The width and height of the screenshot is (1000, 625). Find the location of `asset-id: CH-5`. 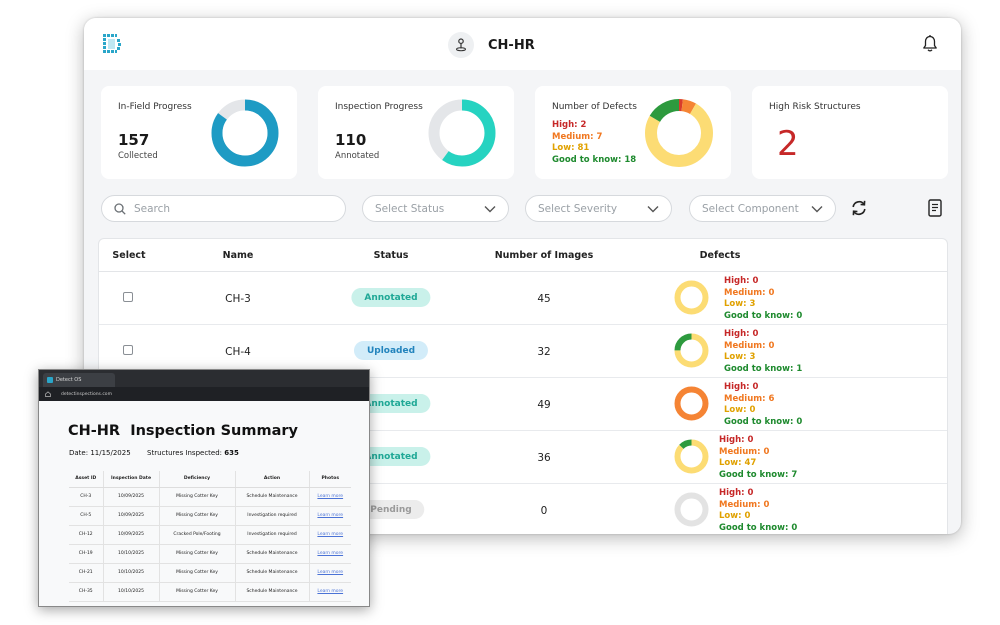

asset-id: CH-5 is located at coordinates (86, 516).